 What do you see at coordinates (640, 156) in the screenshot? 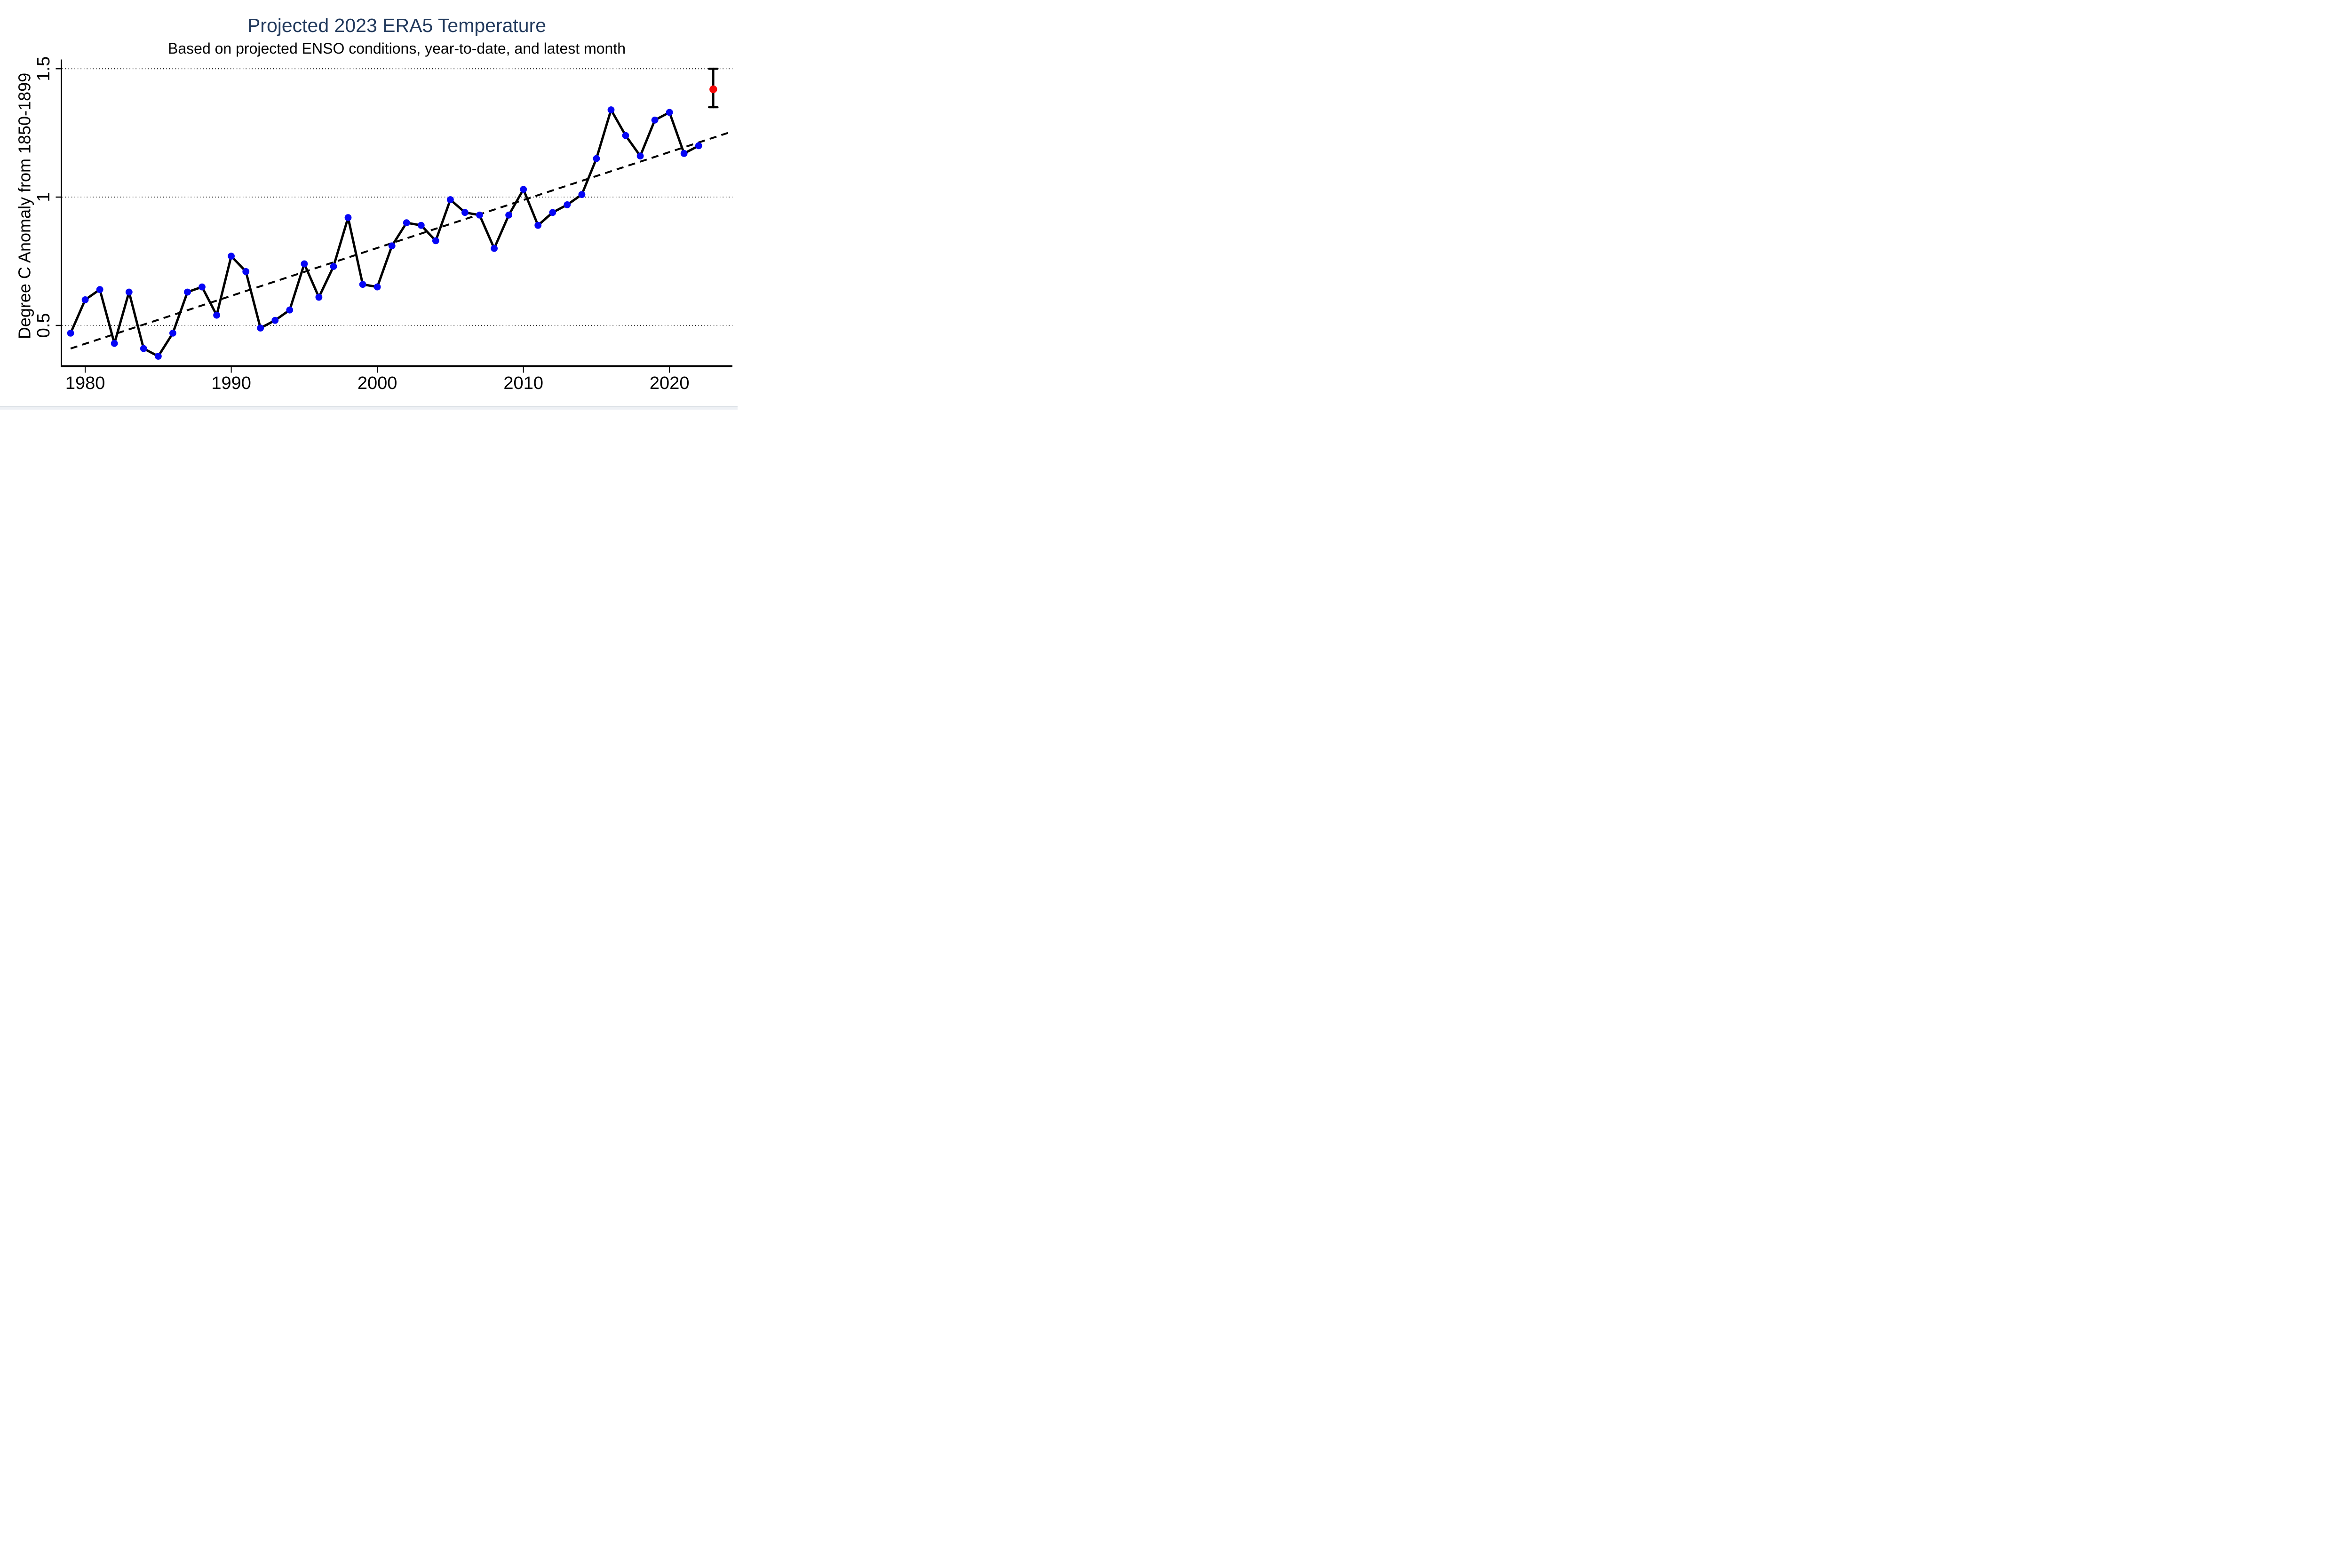
I see `data-point-2018` at bounding box center [640, 156].